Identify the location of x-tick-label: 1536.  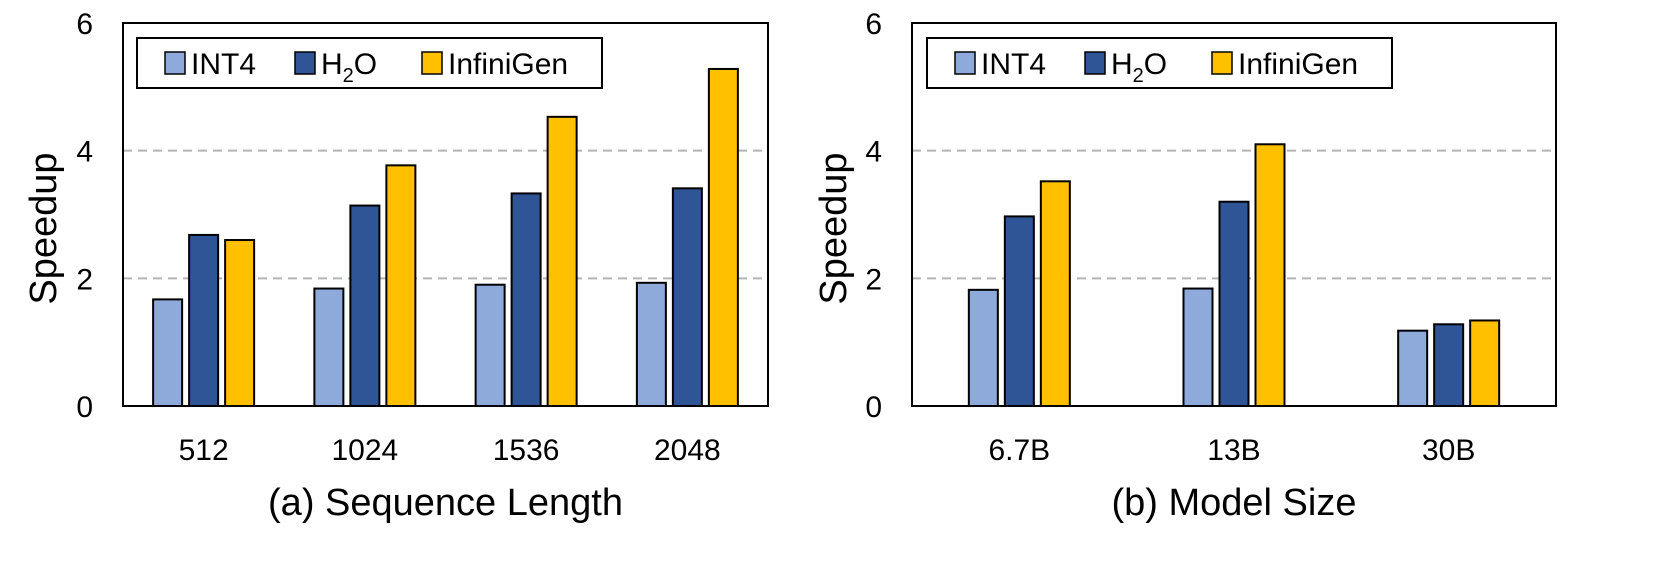
(526, 450).